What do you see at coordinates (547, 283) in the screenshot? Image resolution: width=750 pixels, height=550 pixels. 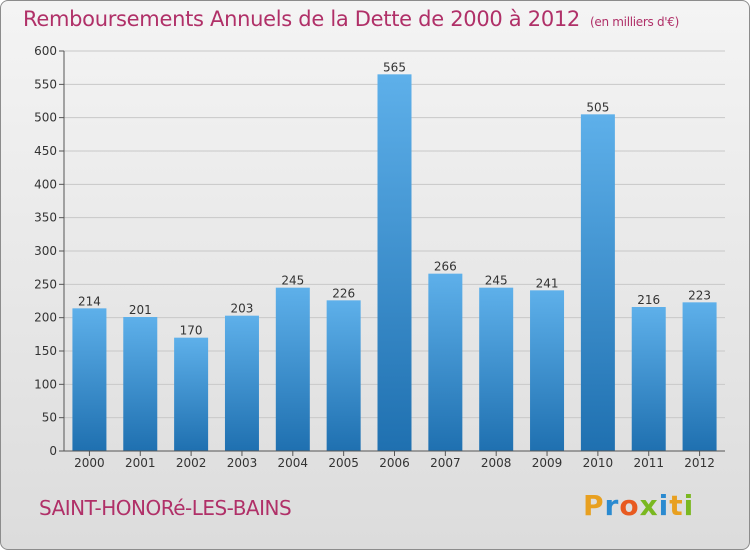 I see `data-label: 241` at bounding box center [547, 283].